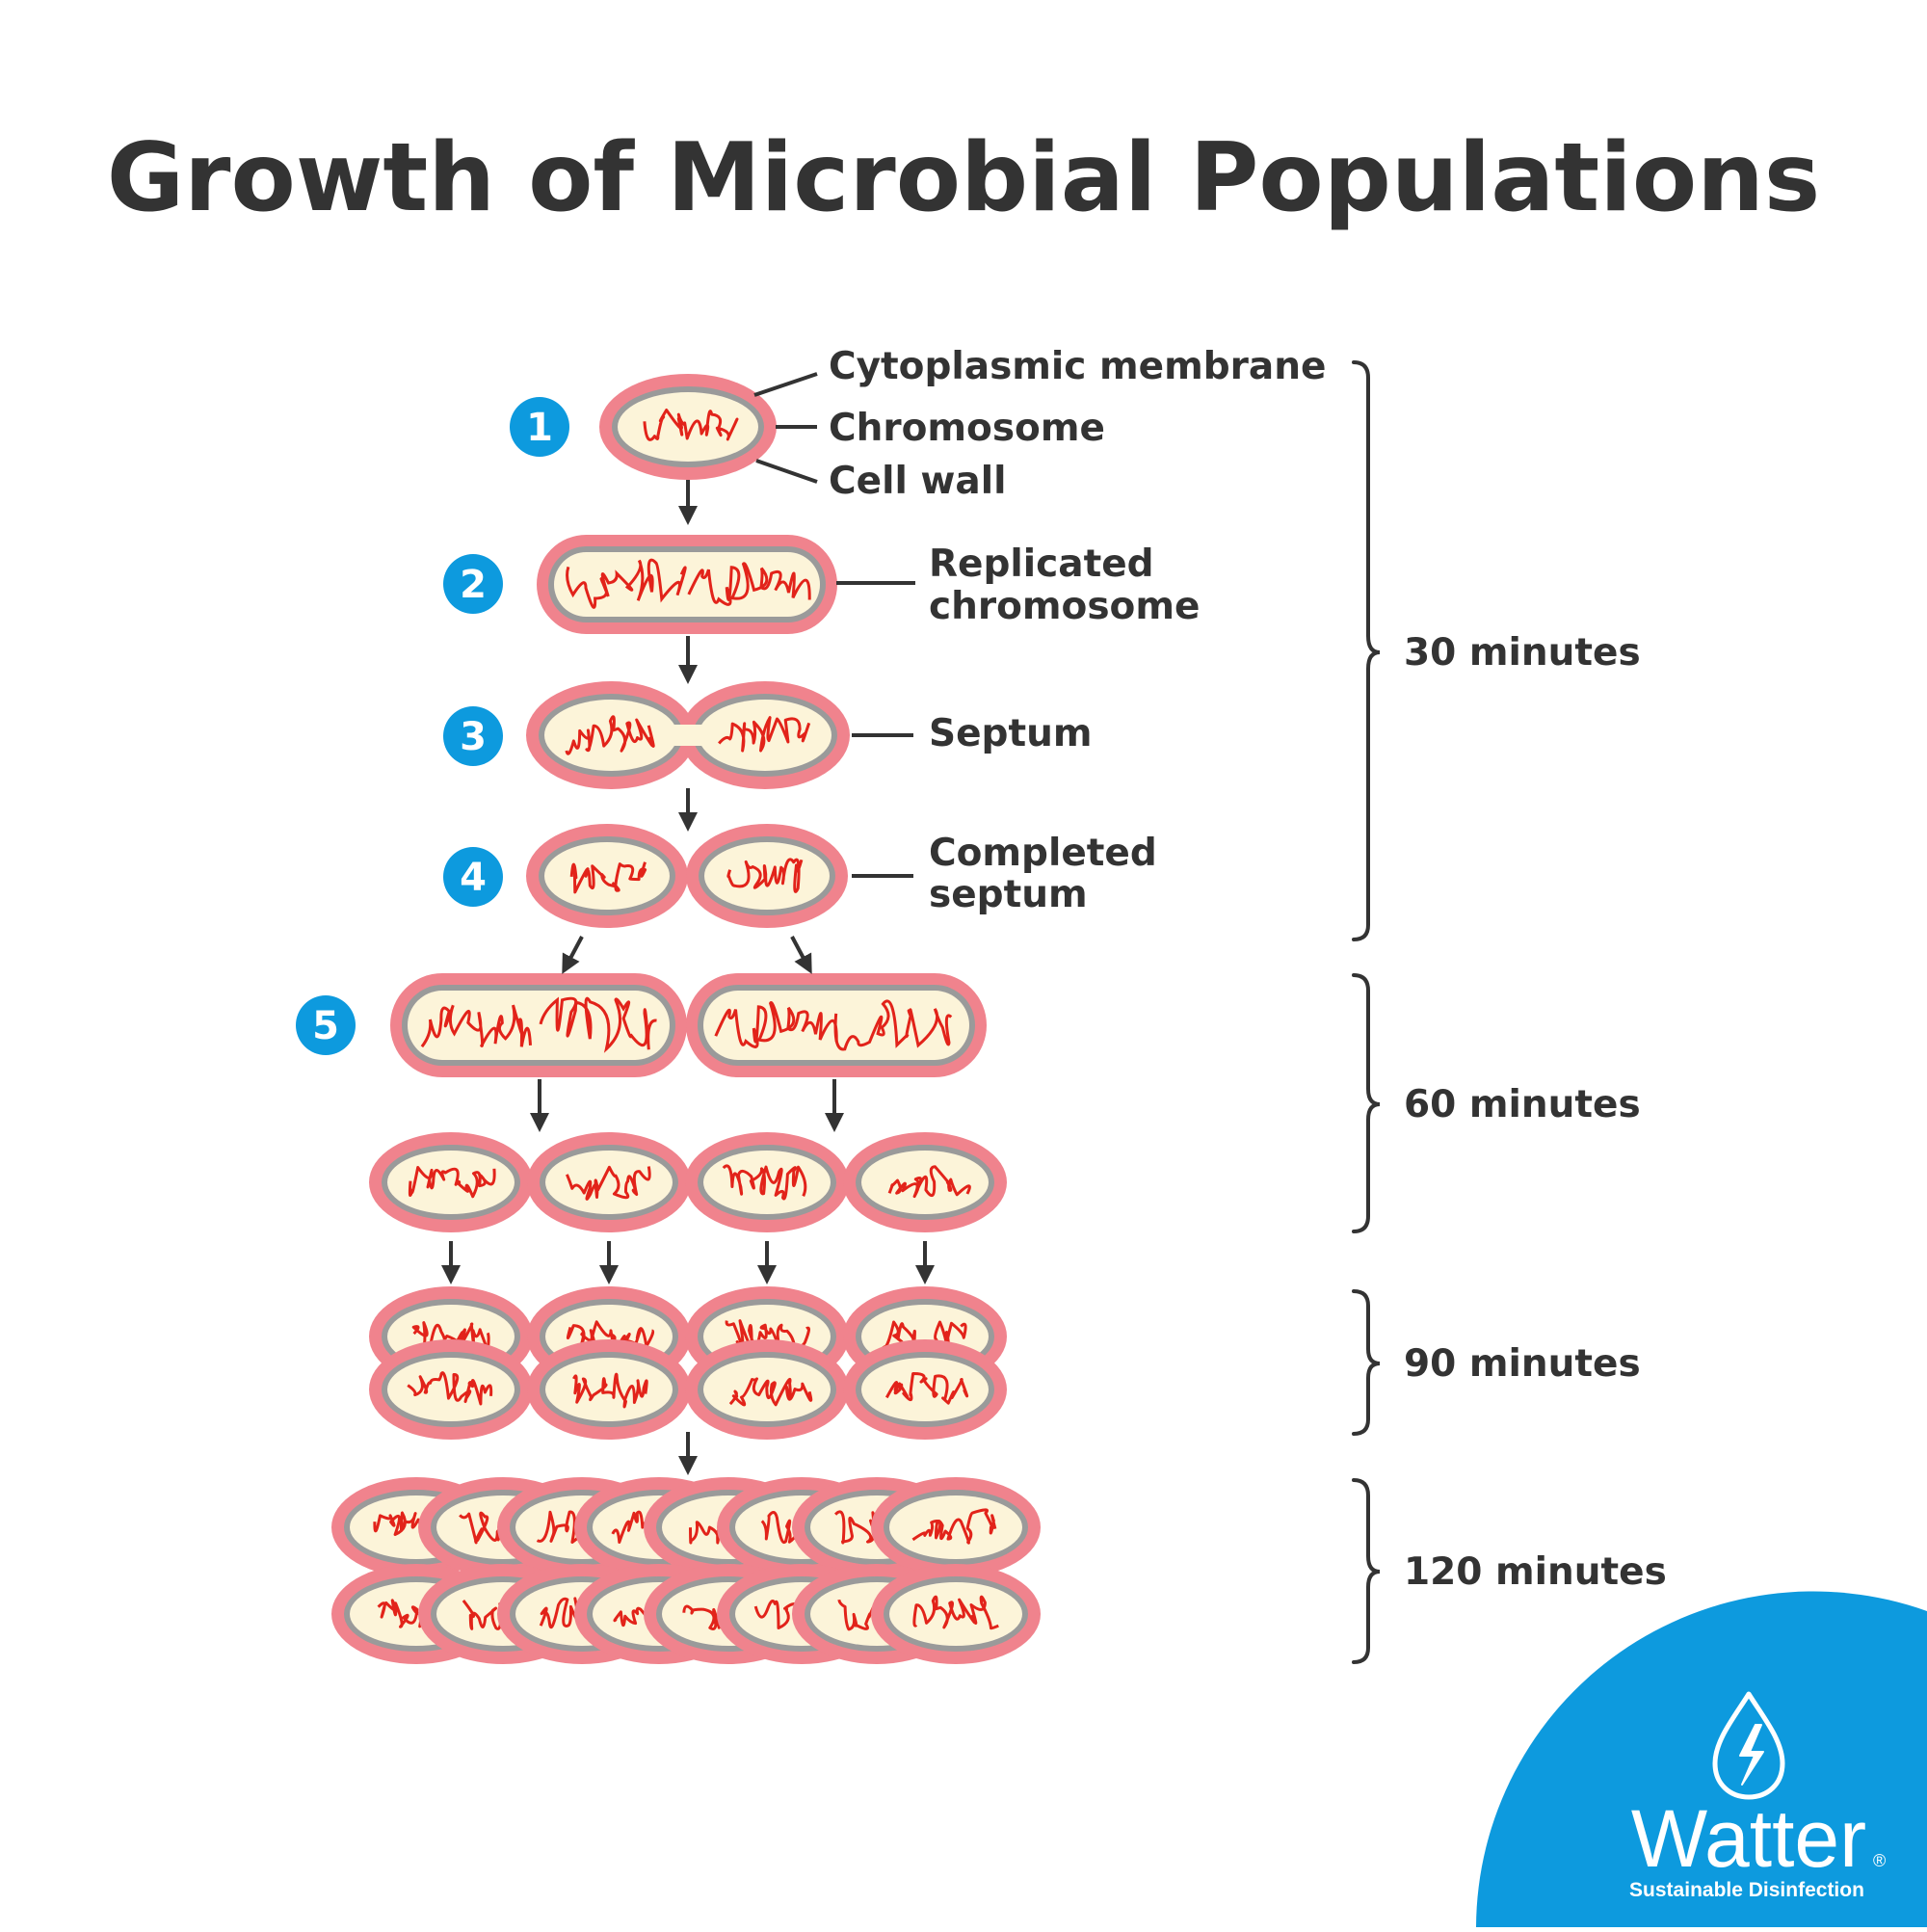  Describe the element at coordinates (786, 471) in the screenshot. I see `leader-cell-wall` at that location.